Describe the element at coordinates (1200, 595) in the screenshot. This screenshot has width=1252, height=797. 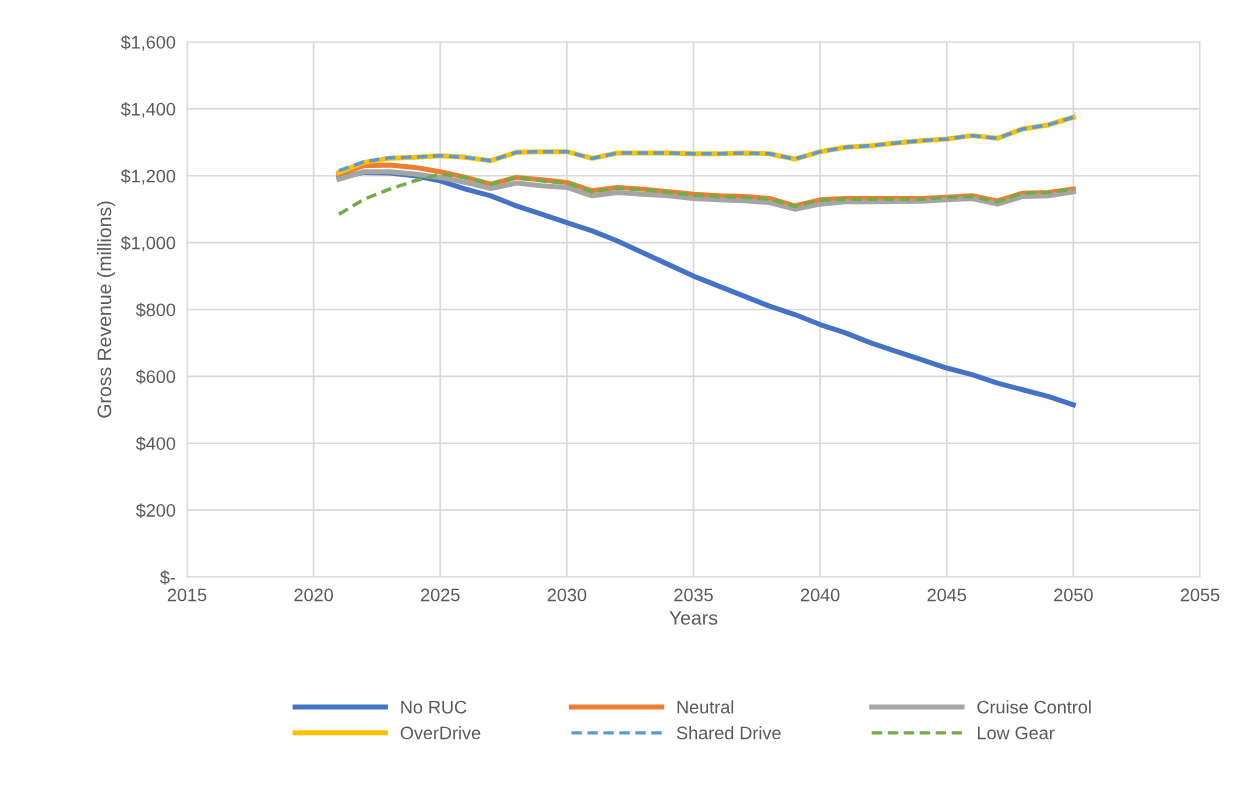
I see `x-tick-label: 2055` at that location.